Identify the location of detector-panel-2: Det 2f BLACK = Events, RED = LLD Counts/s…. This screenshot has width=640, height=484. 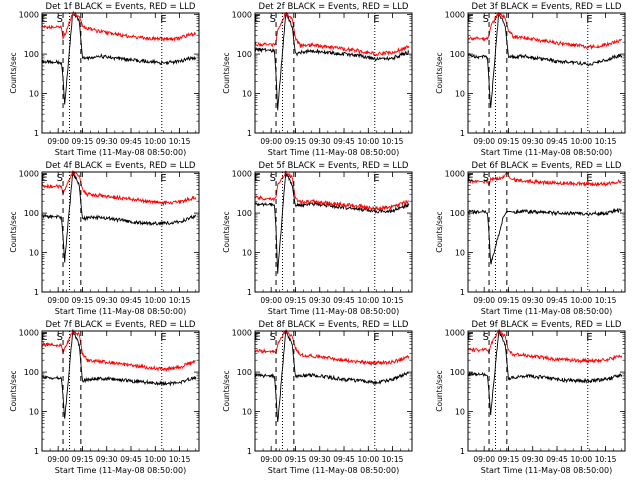
(317, 79).